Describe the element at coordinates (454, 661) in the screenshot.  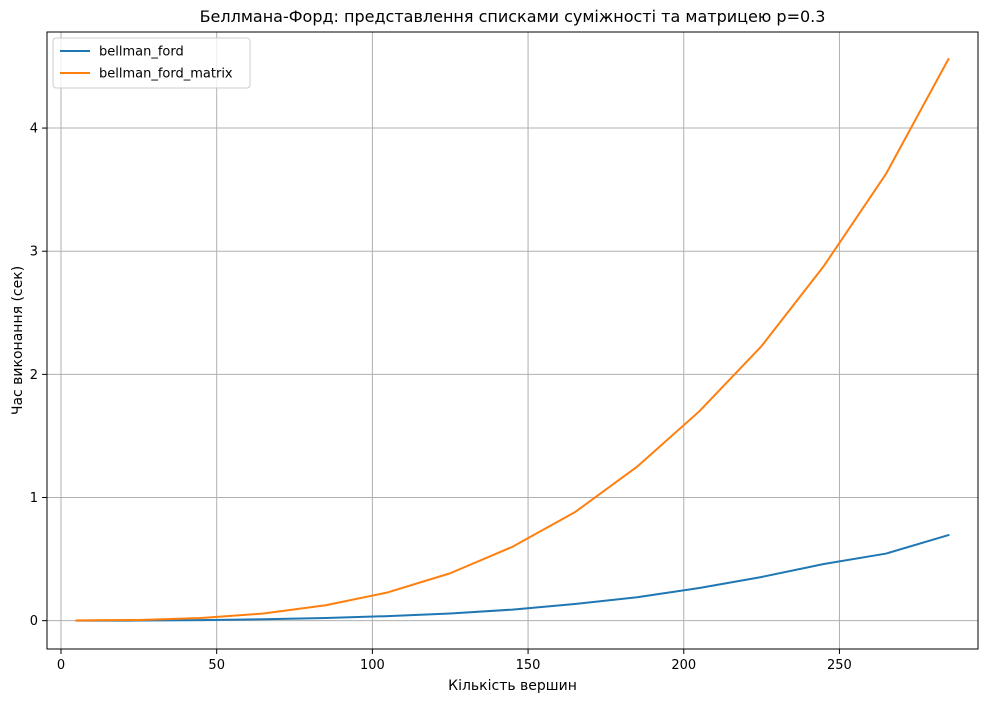
I see `x-axis-ticks: 0 50 100 150 200 250` at that location.